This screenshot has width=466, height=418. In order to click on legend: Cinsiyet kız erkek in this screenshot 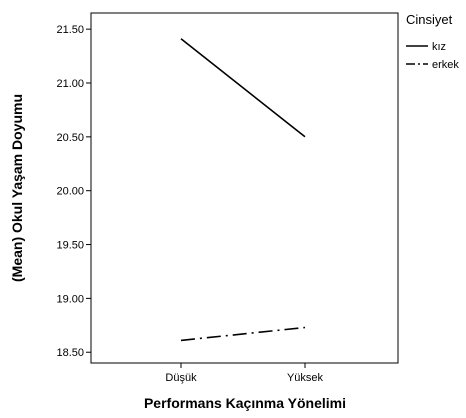, I will do `click(432, 41)`.